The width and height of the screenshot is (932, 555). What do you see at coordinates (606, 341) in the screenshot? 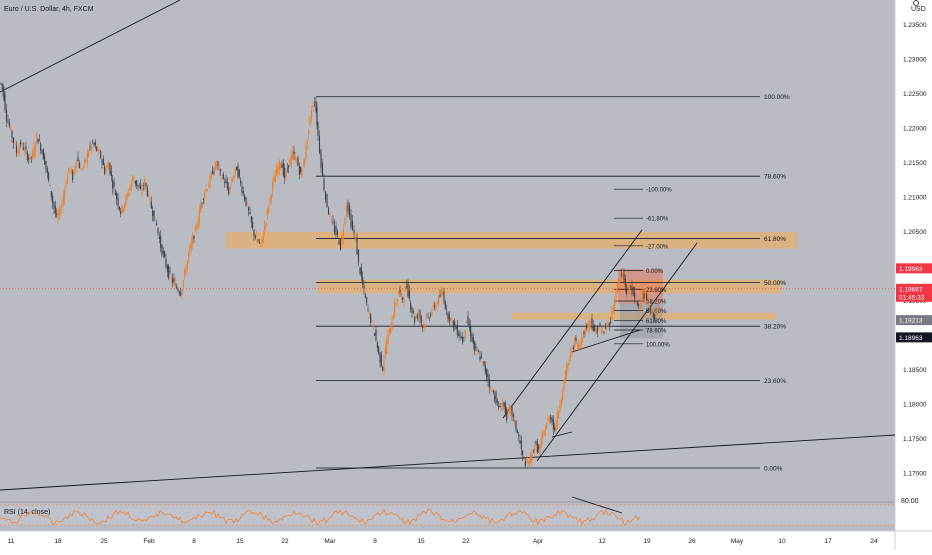
I see `trend-line` at bounding box center [606, 341].